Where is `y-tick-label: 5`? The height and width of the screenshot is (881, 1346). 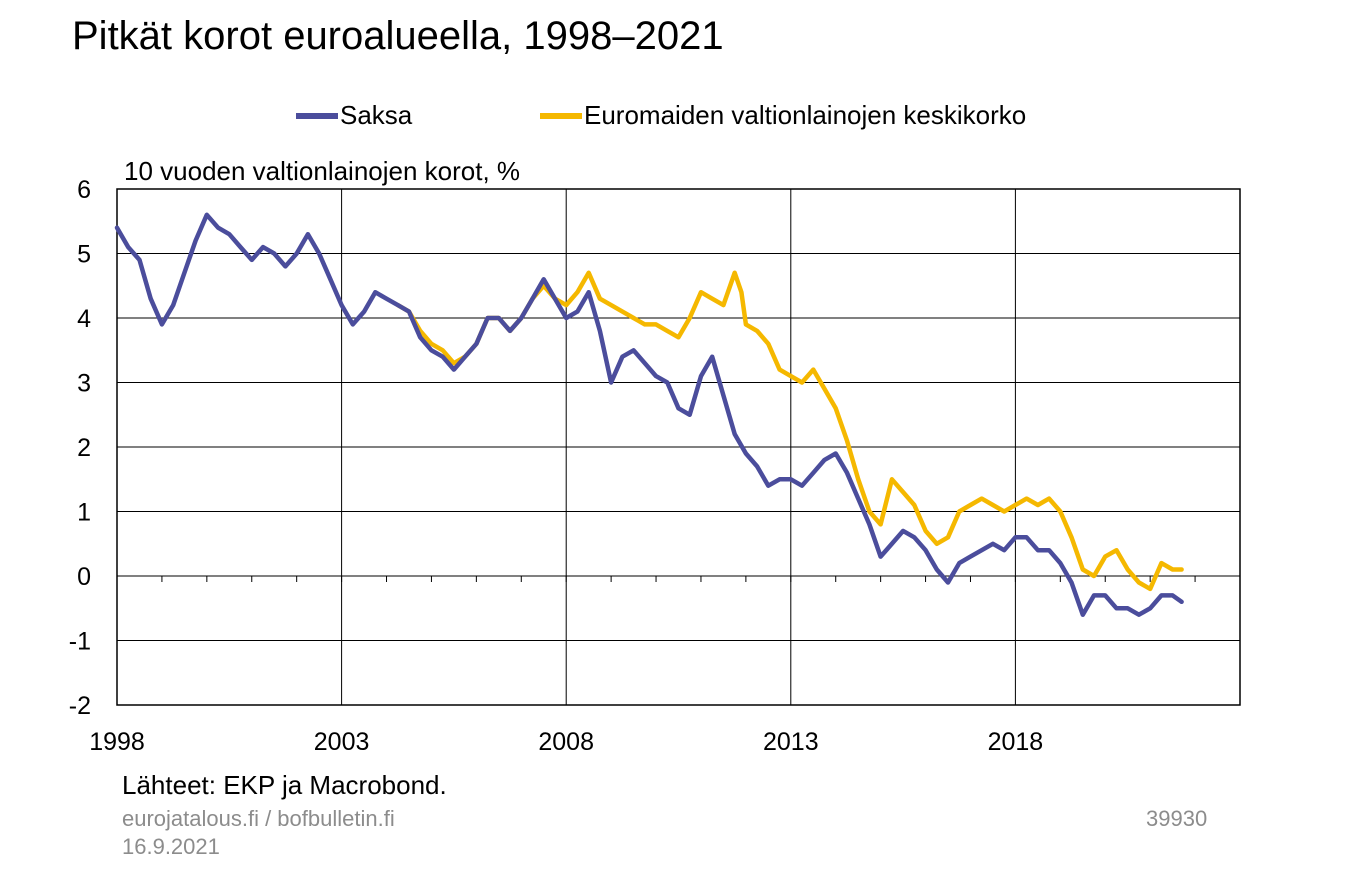
y-tick-label: 5 is located at coordinates (84, 255).